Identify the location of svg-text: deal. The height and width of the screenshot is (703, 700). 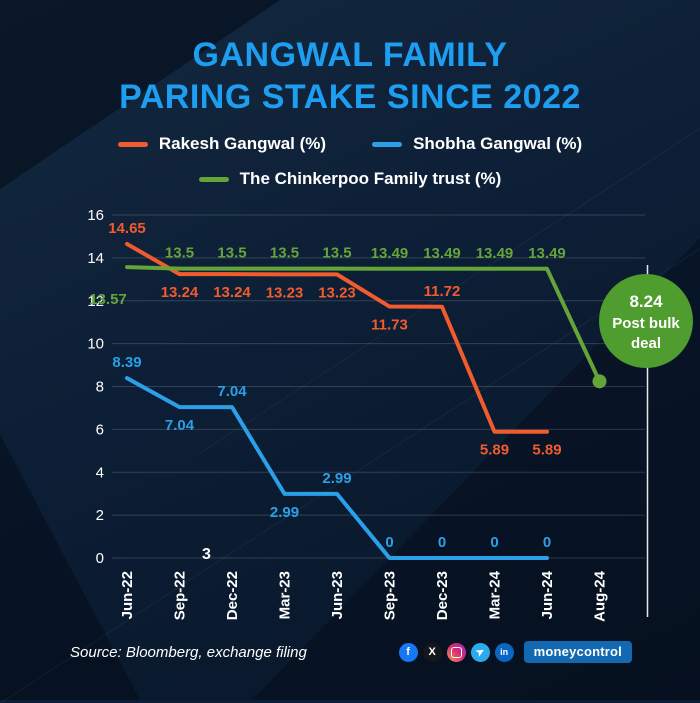
(646, 343).